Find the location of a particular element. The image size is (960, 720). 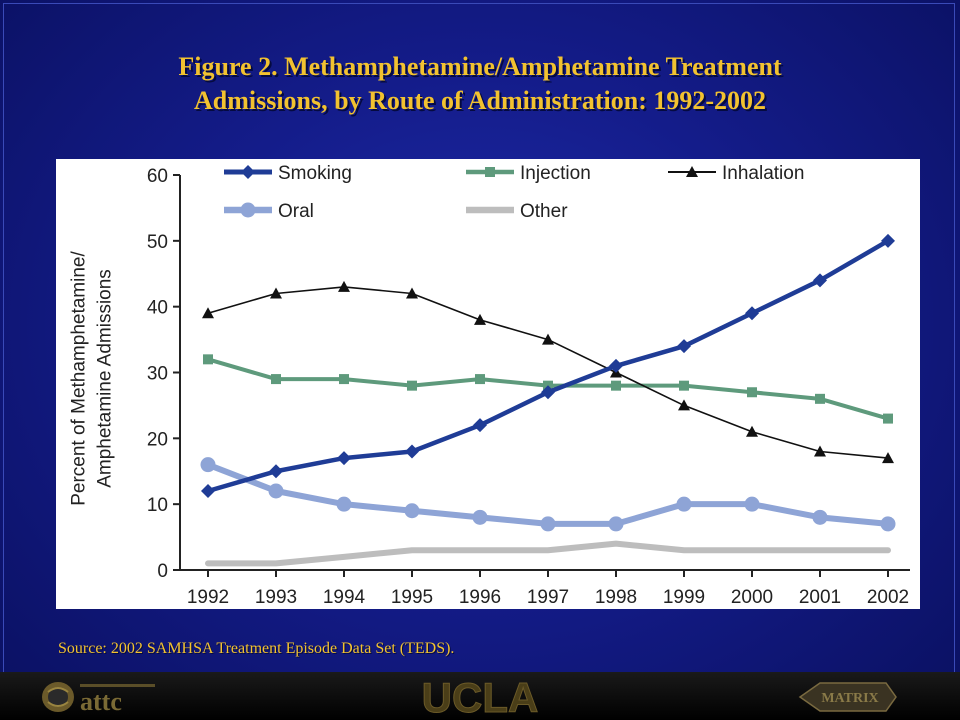

attc-logo-text: attc is located at coordinates (101, 700).